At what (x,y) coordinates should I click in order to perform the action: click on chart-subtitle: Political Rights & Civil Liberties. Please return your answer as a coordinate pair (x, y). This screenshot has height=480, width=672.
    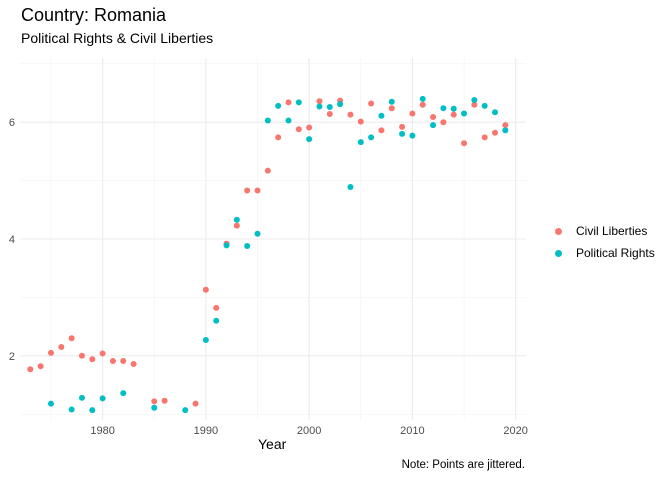
    Looking at the image, I should click on (117, 38).